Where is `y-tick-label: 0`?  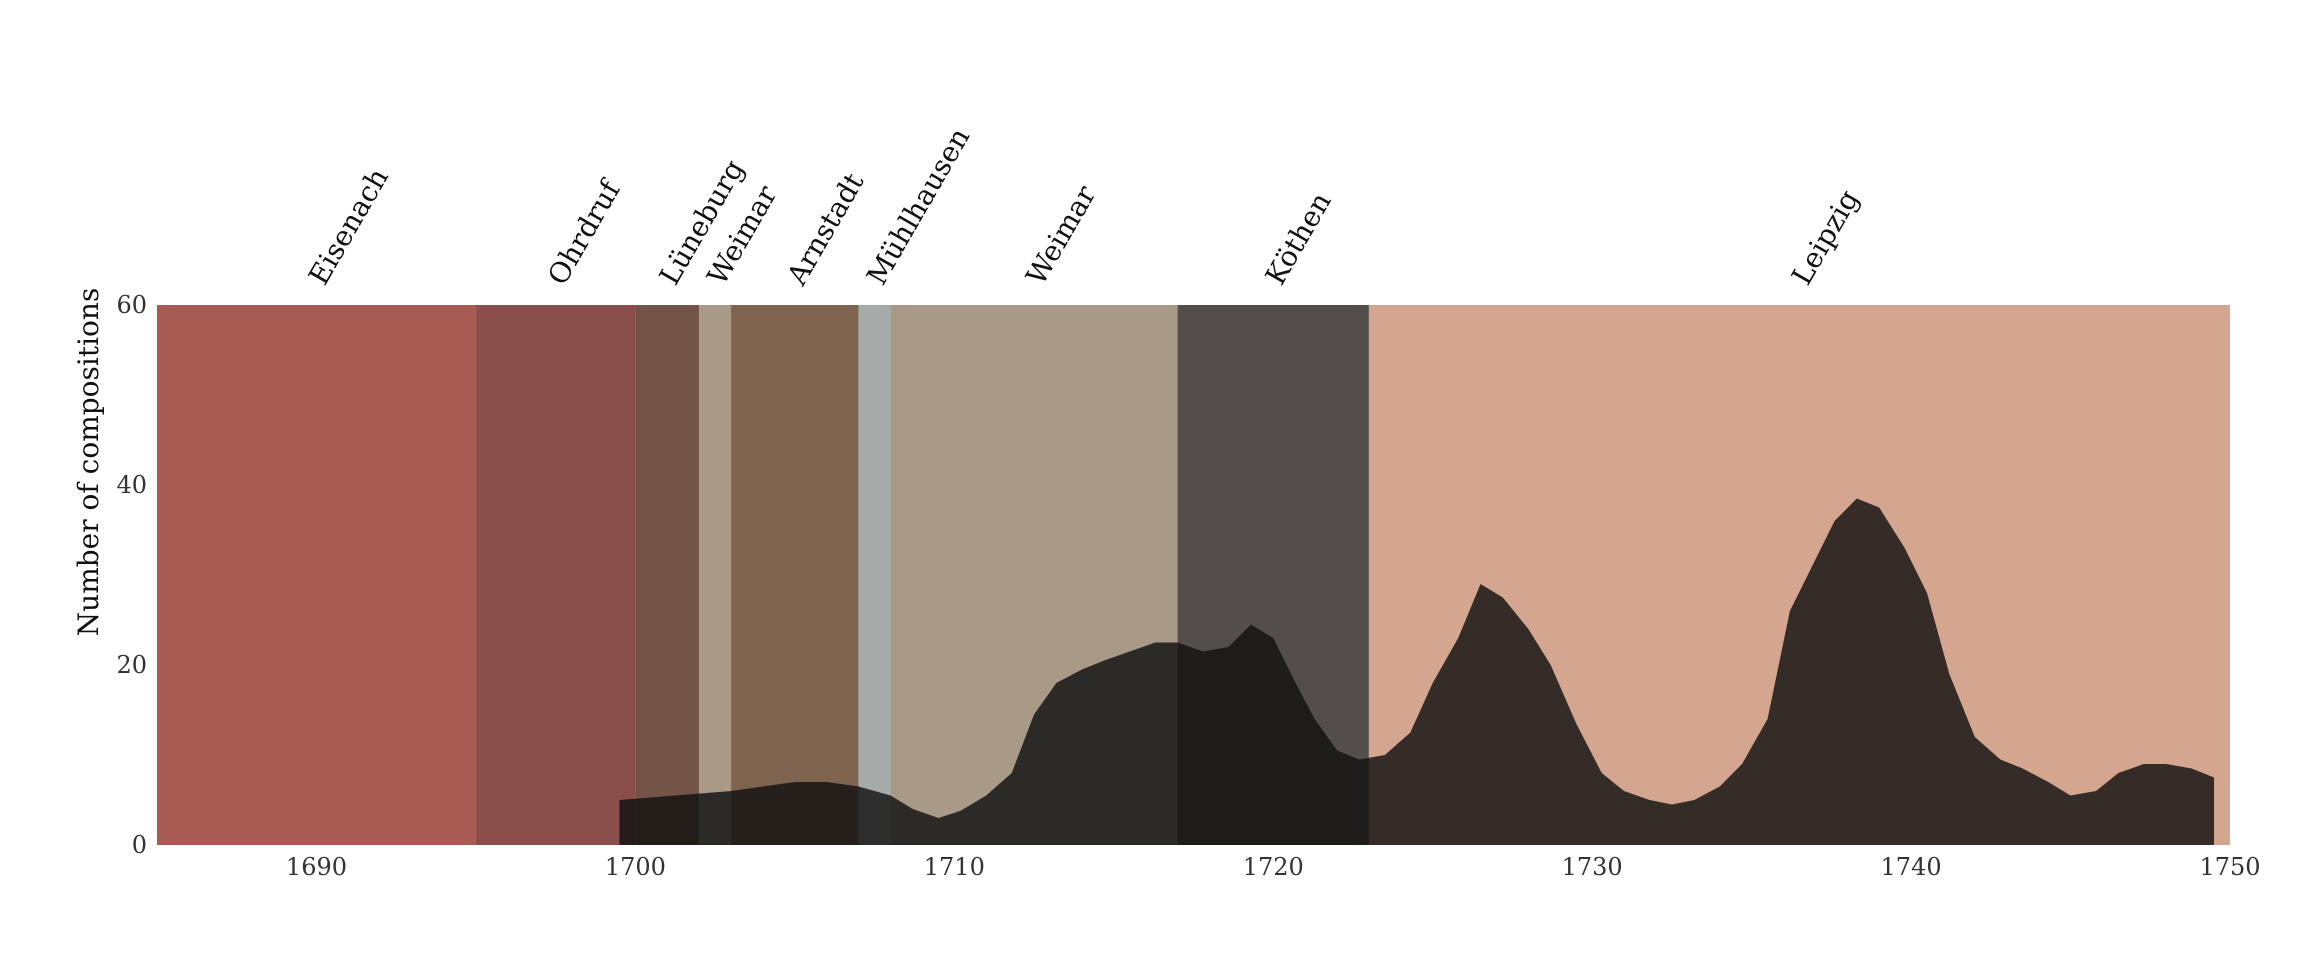
y-tick-label: 0 is located at coordinates (139, 845).